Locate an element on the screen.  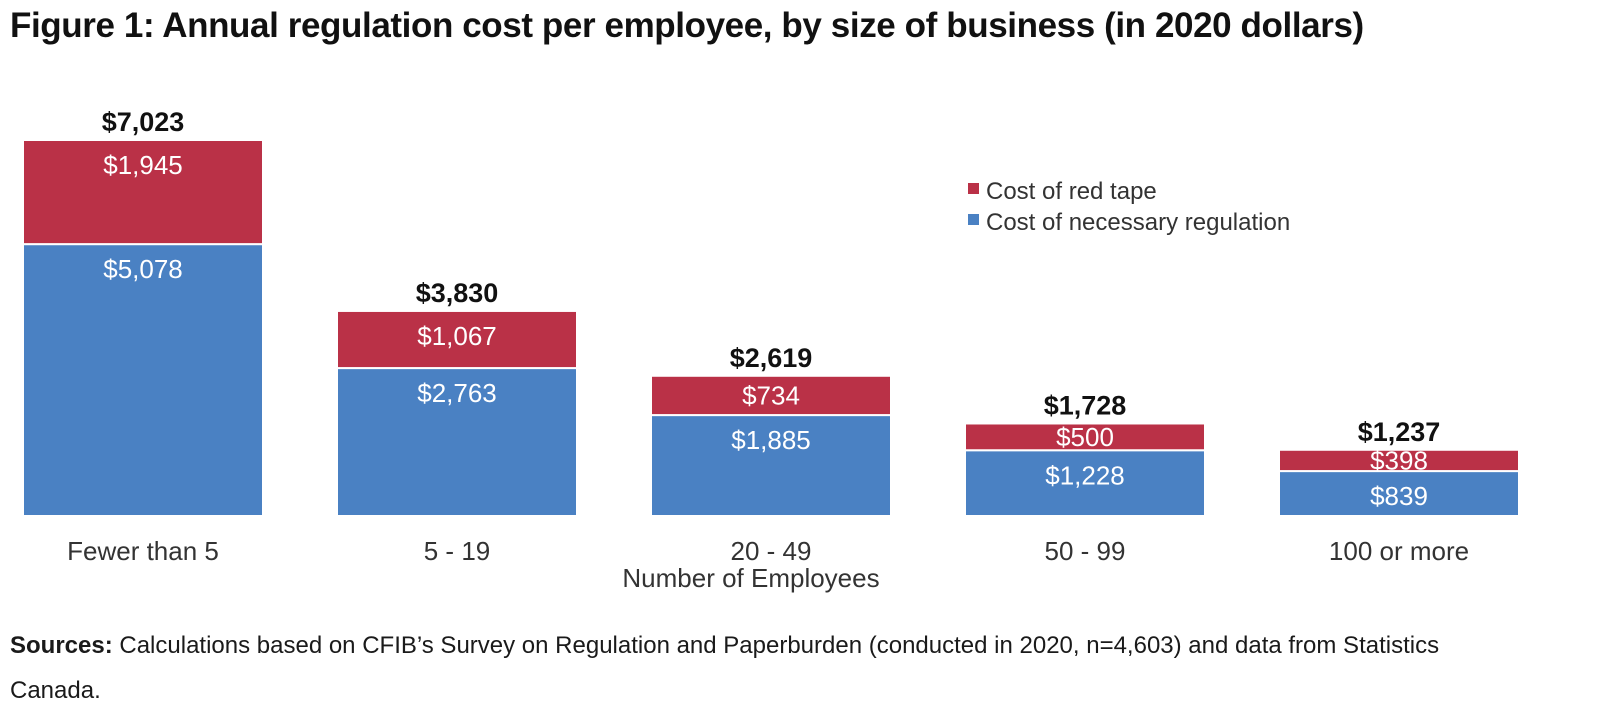
x-tick-label: Fewer than 5 is located at coordinates (143, 551).